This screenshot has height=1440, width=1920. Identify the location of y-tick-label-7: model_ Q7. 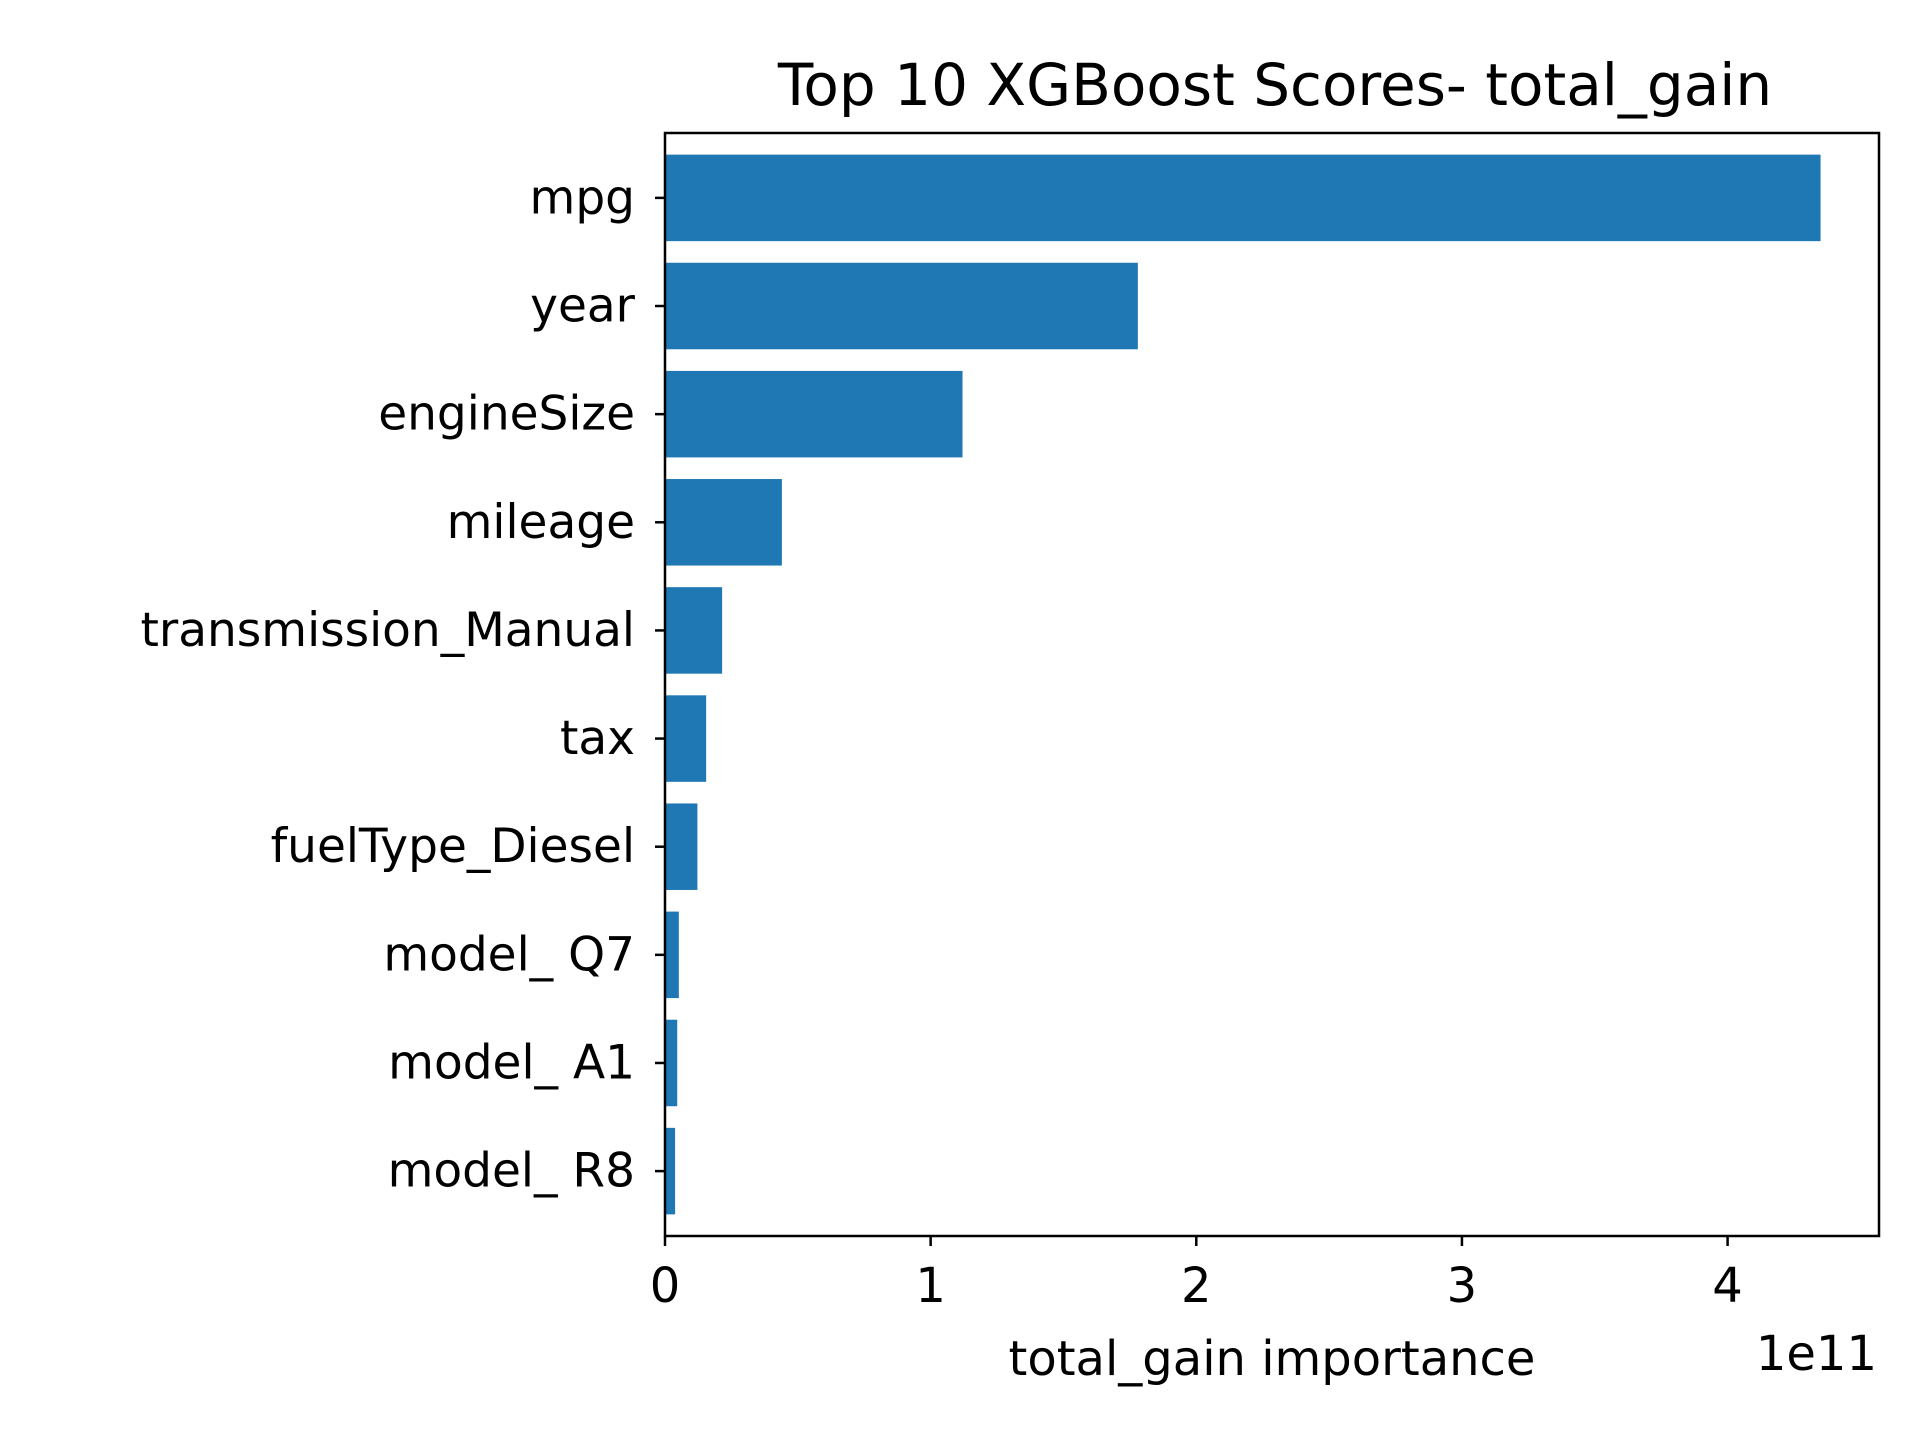
(509, 954).